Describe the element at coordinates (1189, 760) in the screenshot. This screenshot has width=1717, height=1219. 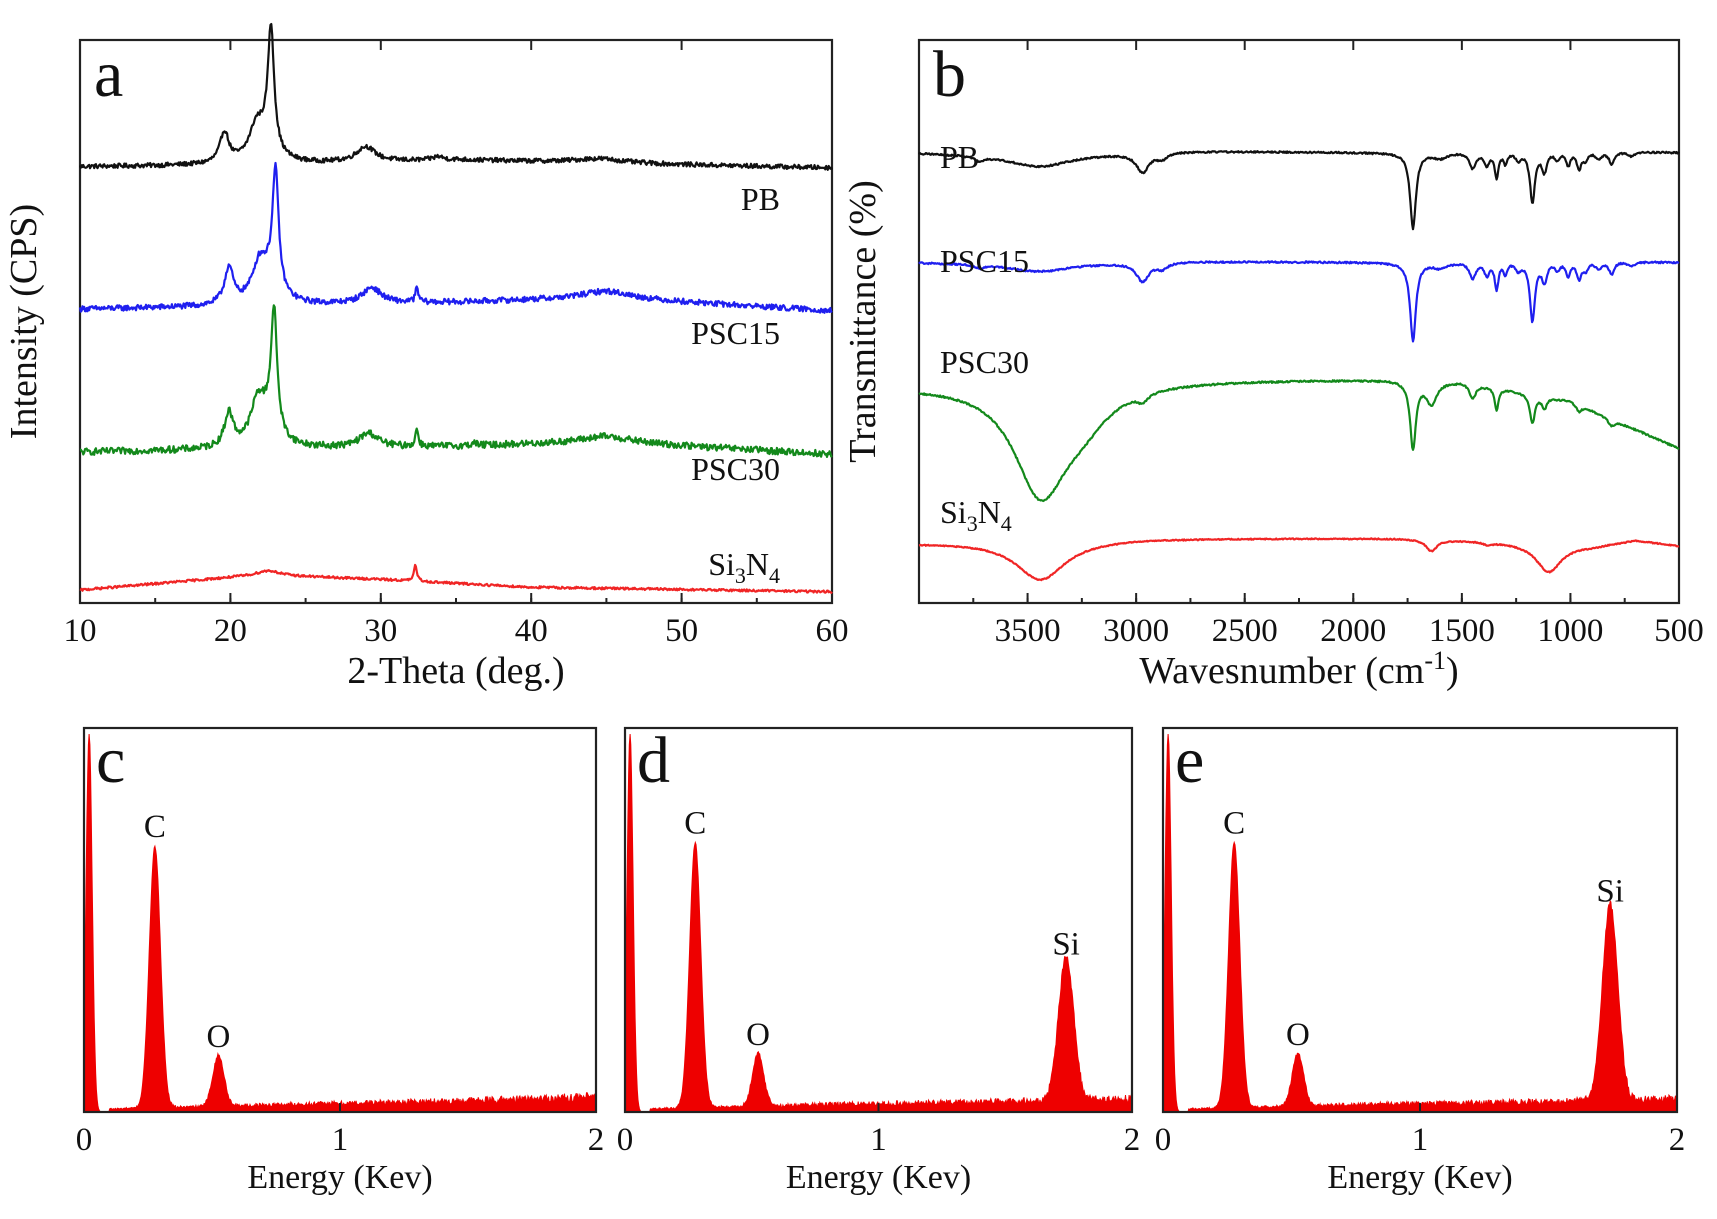
I see `panel-e-letter: e` at that location.